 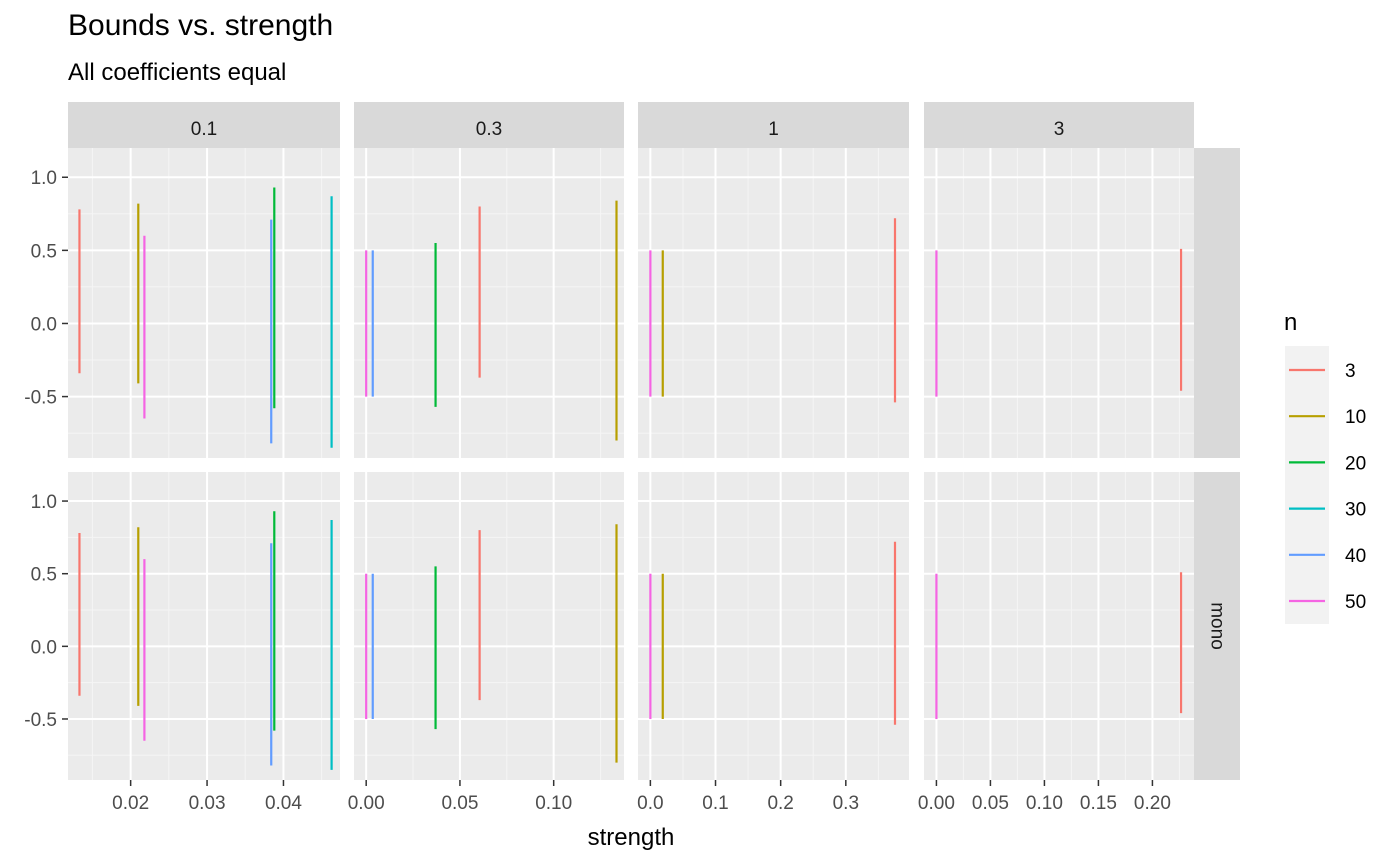 What do you see at coordinates (1355, 463) in the screenshot?
I see `legend-label: 20` at bounding box center [1355, 463].